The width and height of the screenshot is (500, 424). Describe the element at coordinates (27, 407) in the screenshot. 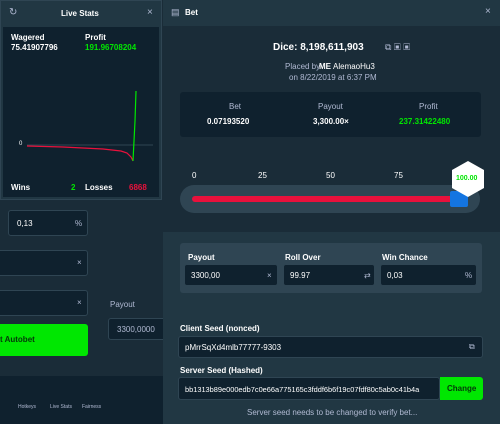

I see `nav-item: Hotkeys` at that location.